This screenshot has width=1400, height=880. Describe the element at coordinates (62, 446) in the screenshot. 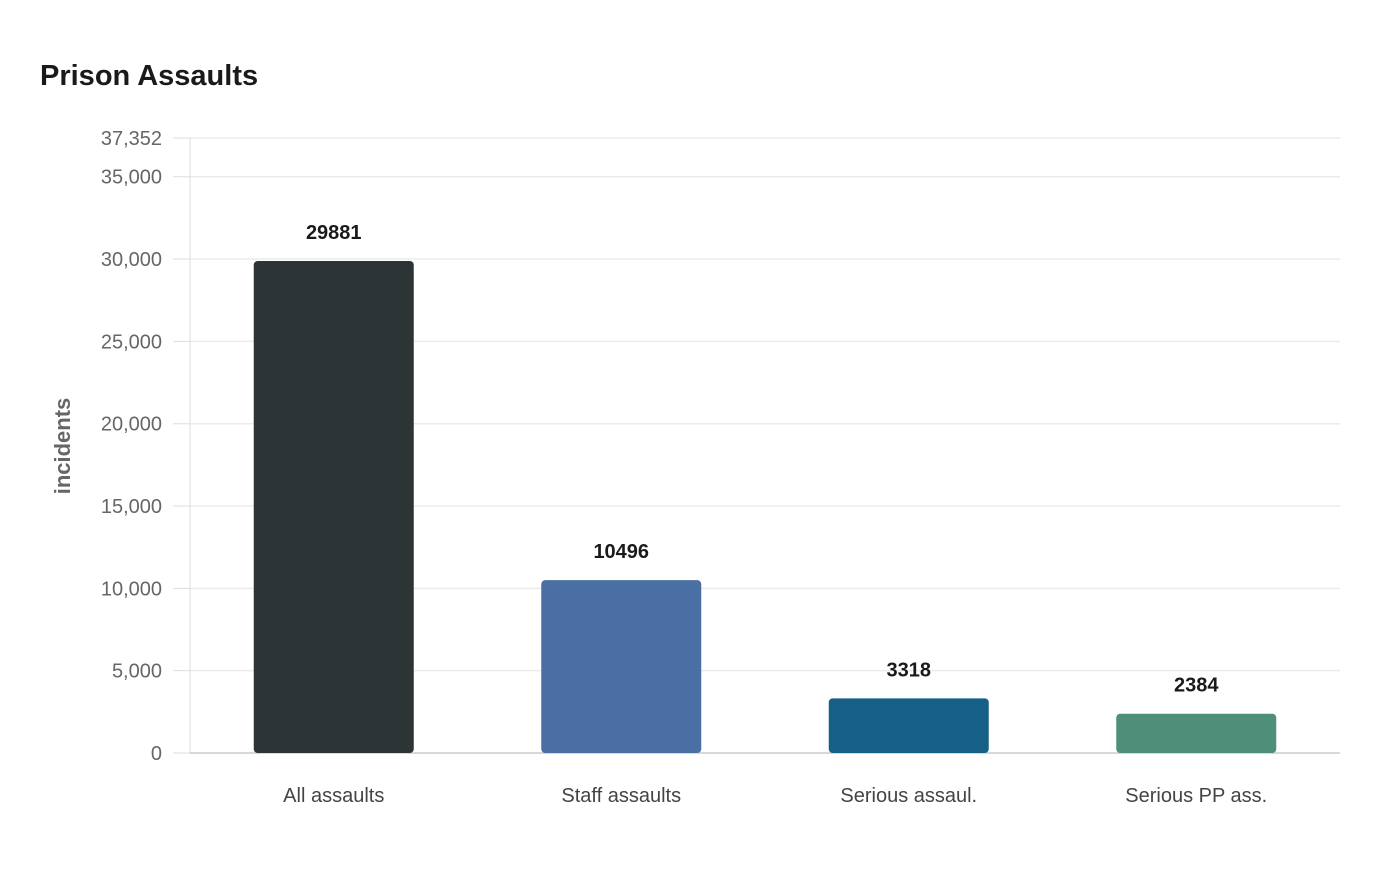

I see `y-axis-label: incidents` at that location.